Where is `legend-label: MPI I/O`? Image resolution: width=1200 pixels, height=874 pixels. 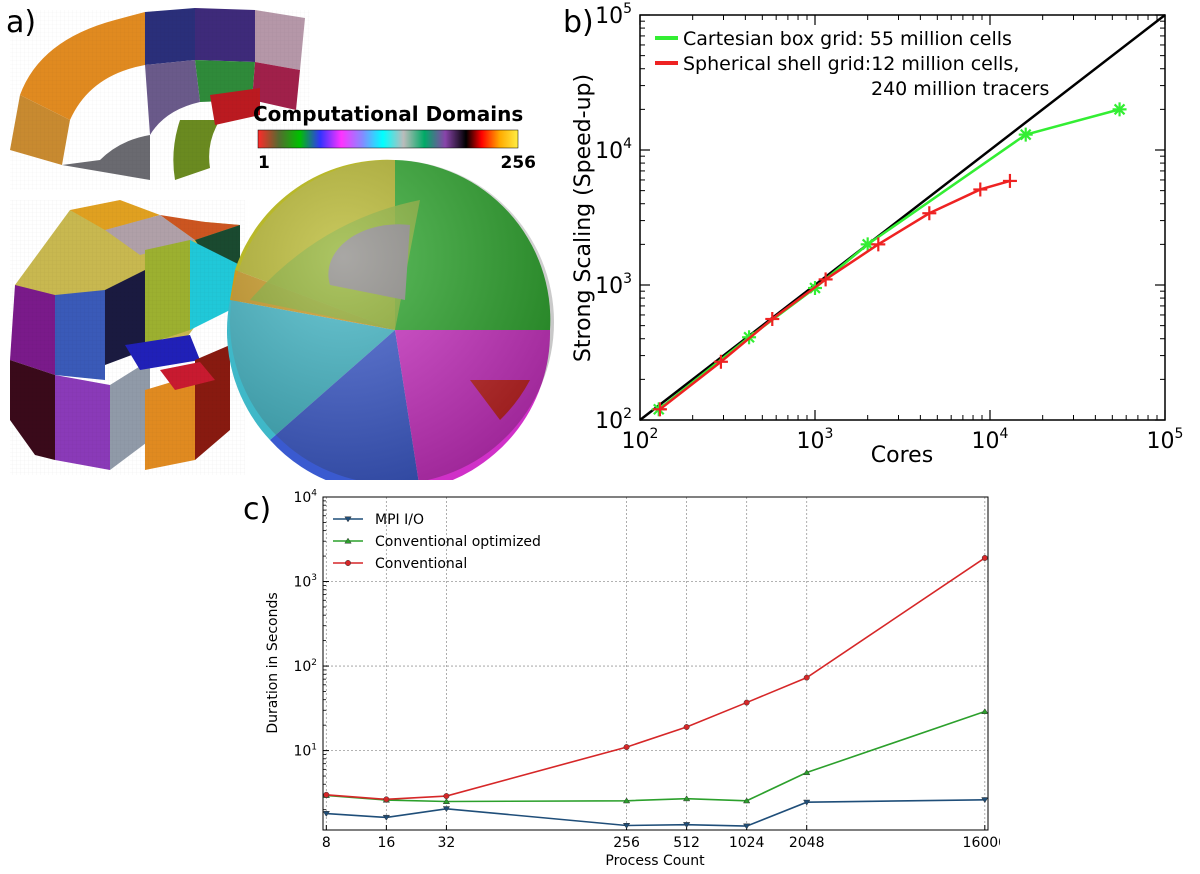 legend-label: MPI I/O is located at coordinates (399, 520).